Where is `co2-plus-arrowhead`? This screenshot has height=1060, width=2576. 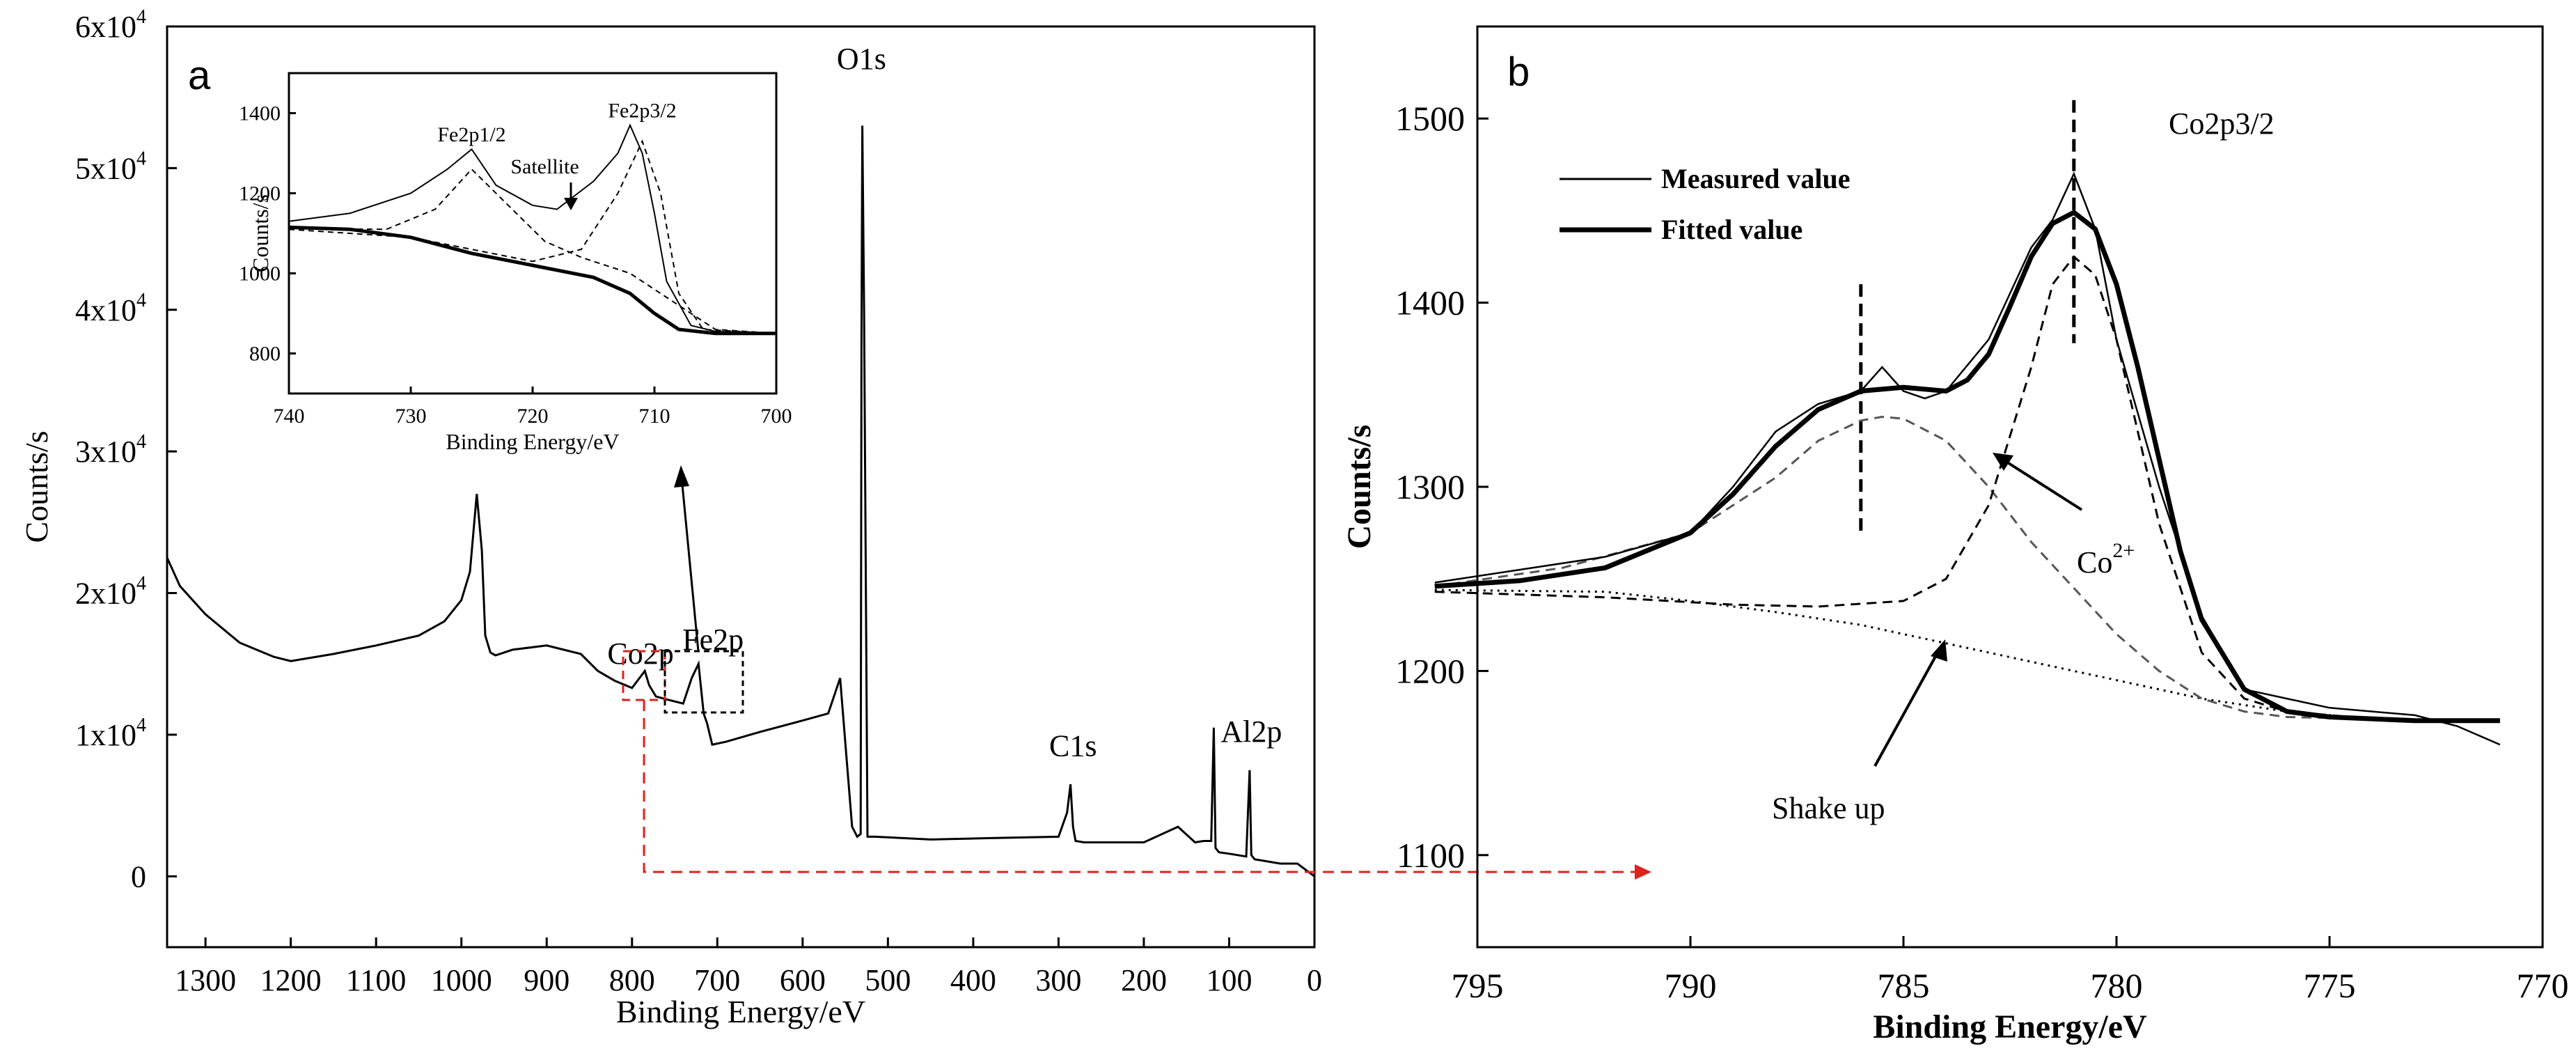
co2-plus-arrowhead is located at coordinates (2003, 462).